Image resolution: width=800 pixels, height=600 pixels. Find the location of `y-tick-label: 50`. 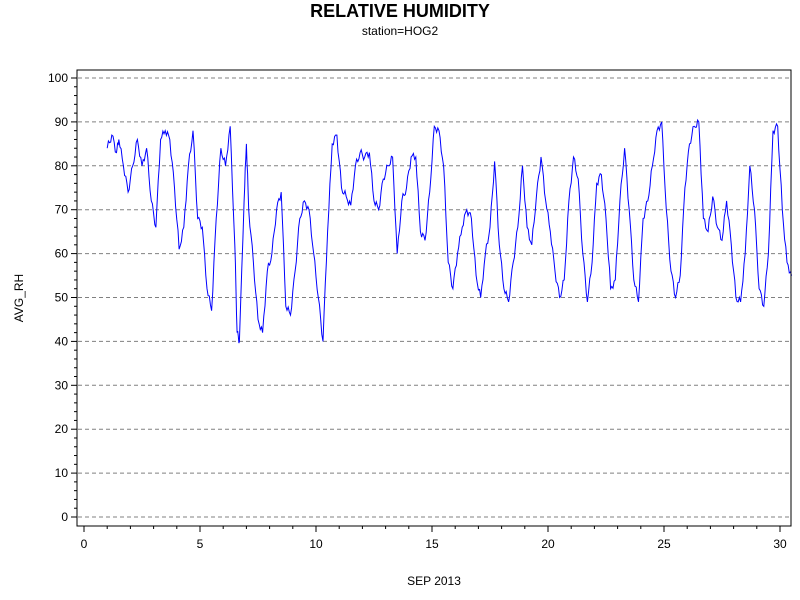

y-tick-label: 50 is located at coordinates (62, 298).